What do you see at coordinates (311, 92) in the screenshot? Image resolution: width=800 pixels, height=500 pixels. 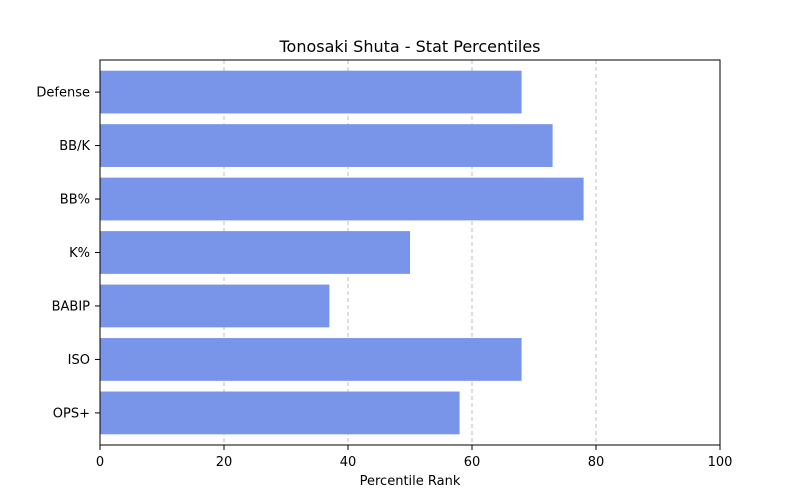 I see `bar-defense` at bounding box center [311, 92].